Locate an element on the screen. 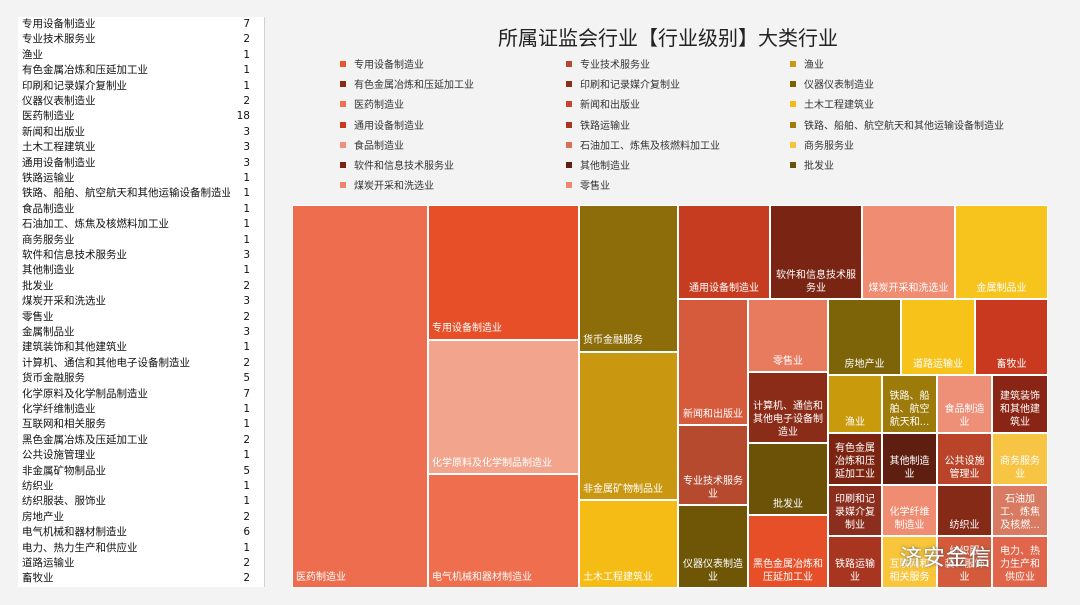 This screenshot has width=1080, height=605. legend-label: 其他制造业 is located at coordinates (605, 166).